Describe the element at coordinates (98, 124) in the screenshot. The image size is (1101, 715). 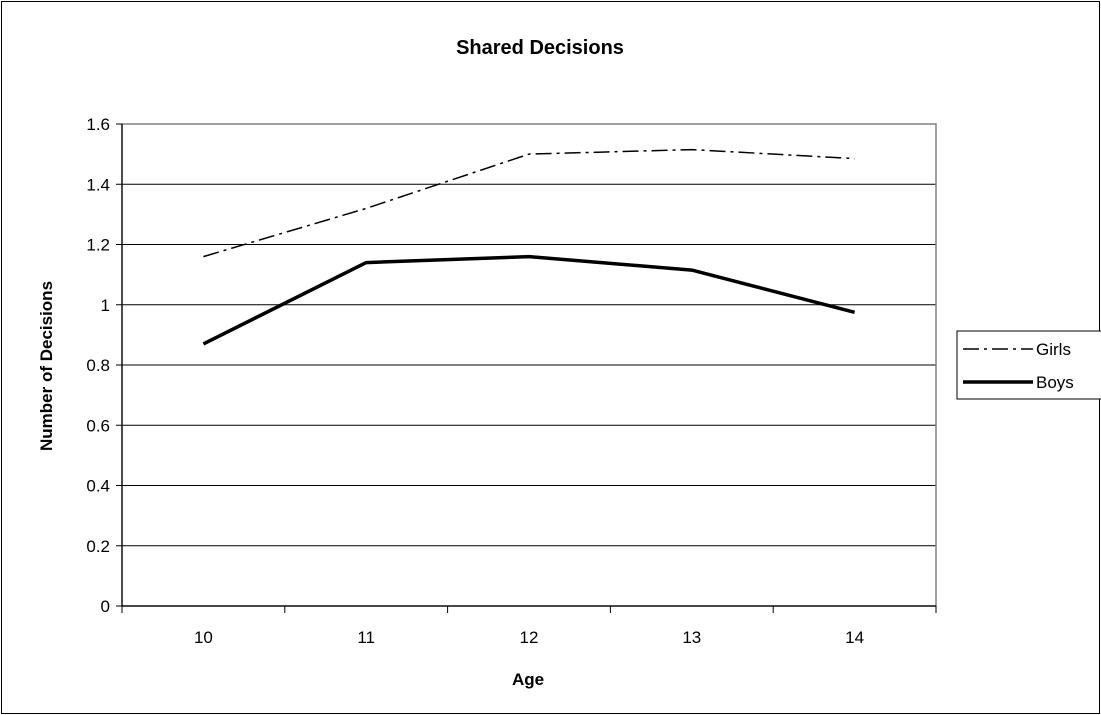
I see `y-tick-label: 1.6` at that location.